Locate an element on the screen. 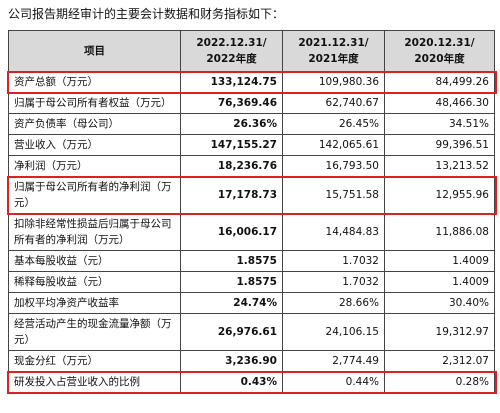 Image resolution: width=500 pixels, height=413 pixels. value-cell: 15,751.58 is located at coordinates (333, 195).